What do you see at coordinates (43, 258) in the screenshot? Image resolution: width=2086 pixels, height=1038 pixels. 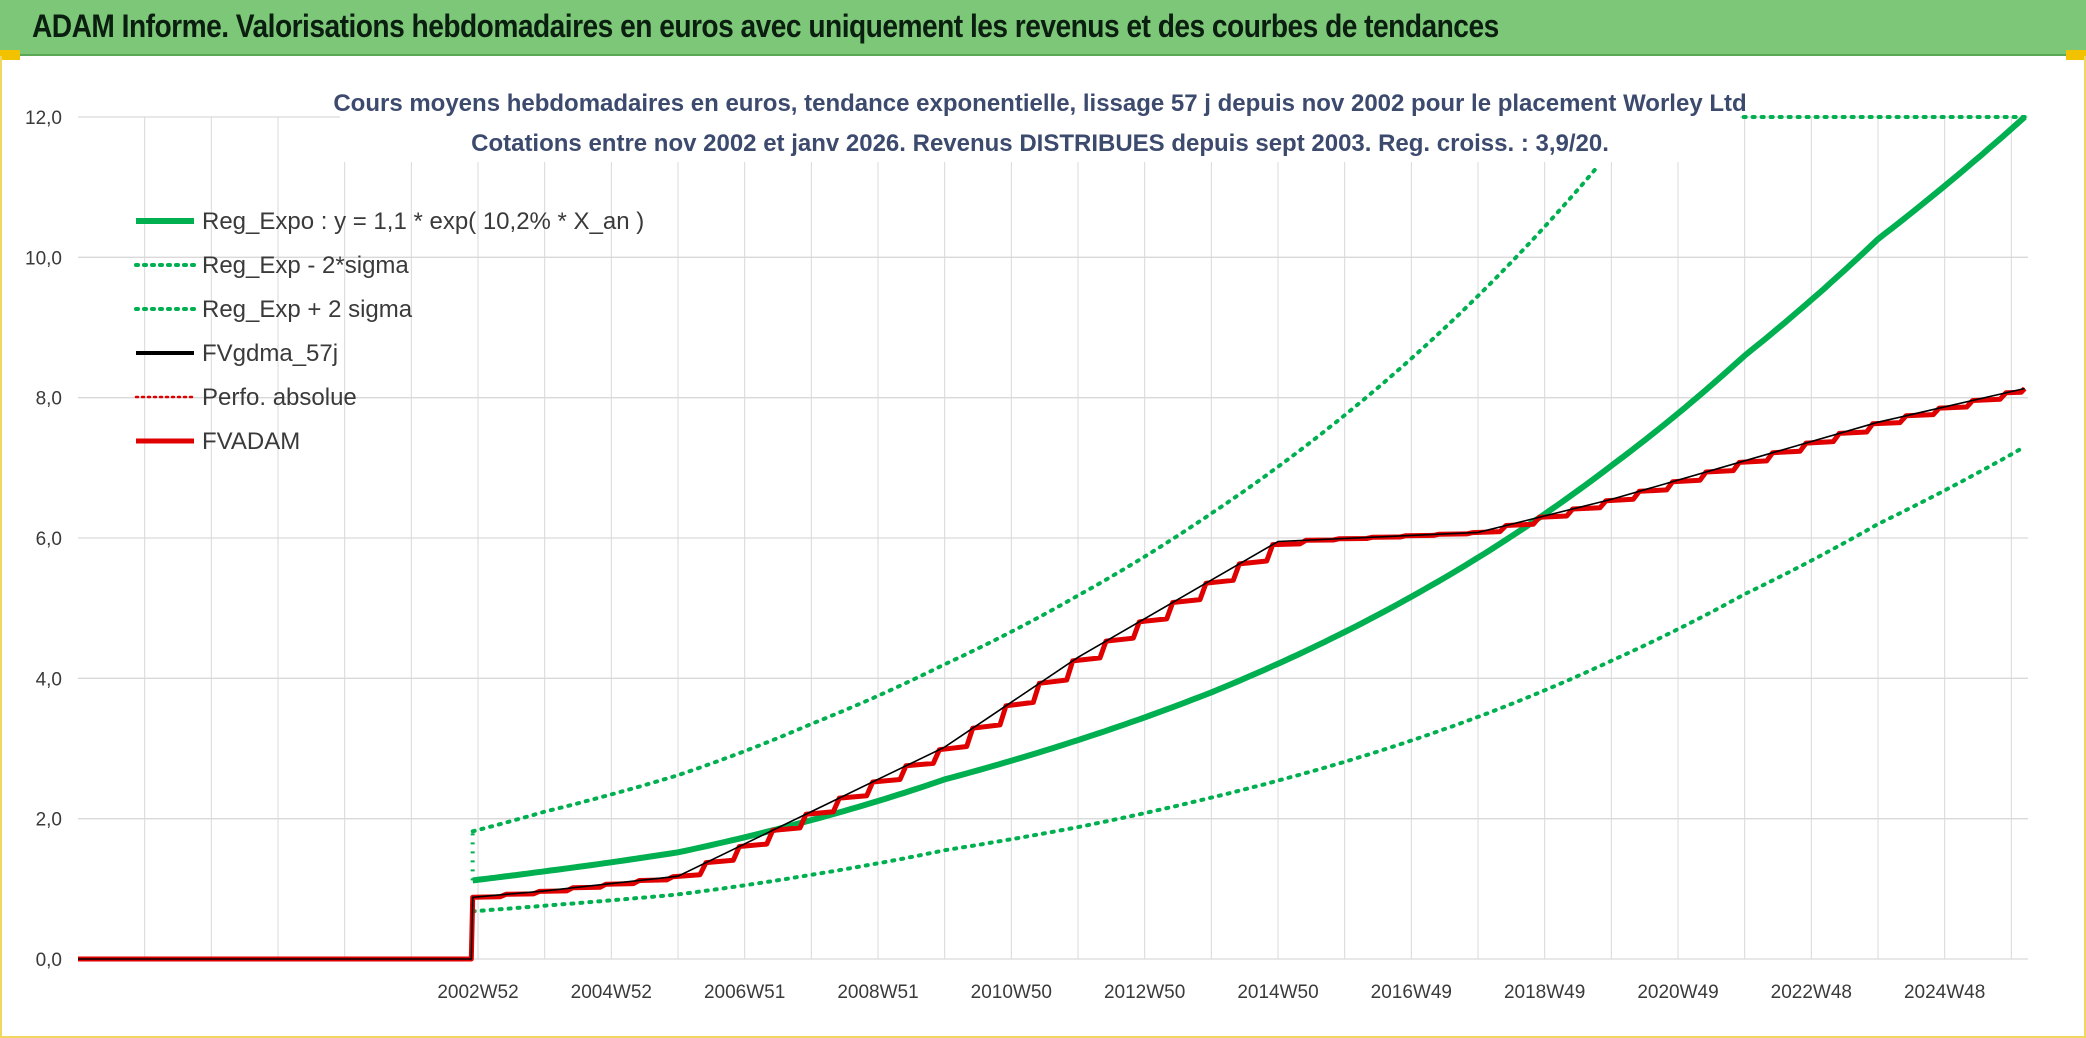 I see `y-tick-label: 10,0` at bounding box center [43, 258].